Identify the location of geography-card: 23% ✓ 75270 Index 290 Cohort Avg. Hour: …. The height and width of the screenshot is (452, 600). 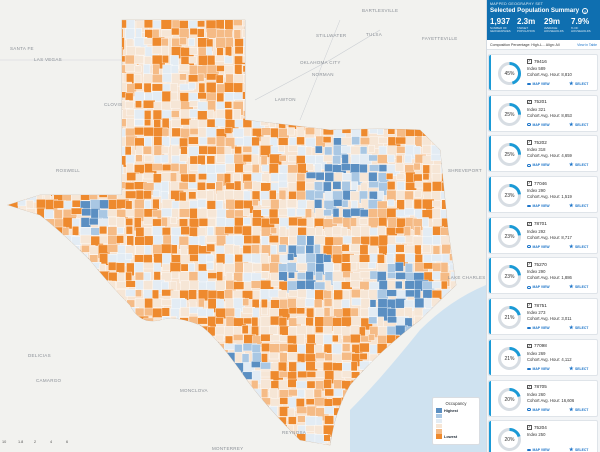
(543, 276).